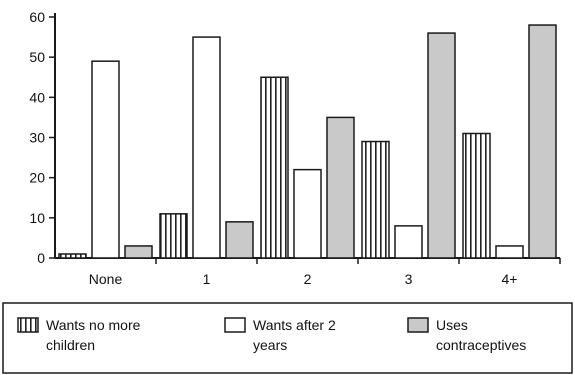  Describe the element at coordinates (235, 325) in the screenshot. I see `legend-swatch-blank` at that location.